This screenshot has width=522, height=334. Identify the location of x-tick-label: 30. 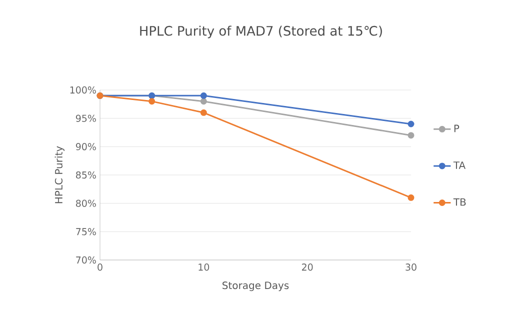
(411, 267).